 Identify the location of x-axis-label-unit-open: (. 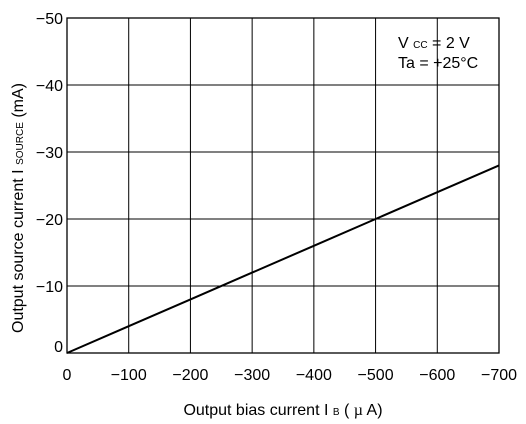
(347, 410).